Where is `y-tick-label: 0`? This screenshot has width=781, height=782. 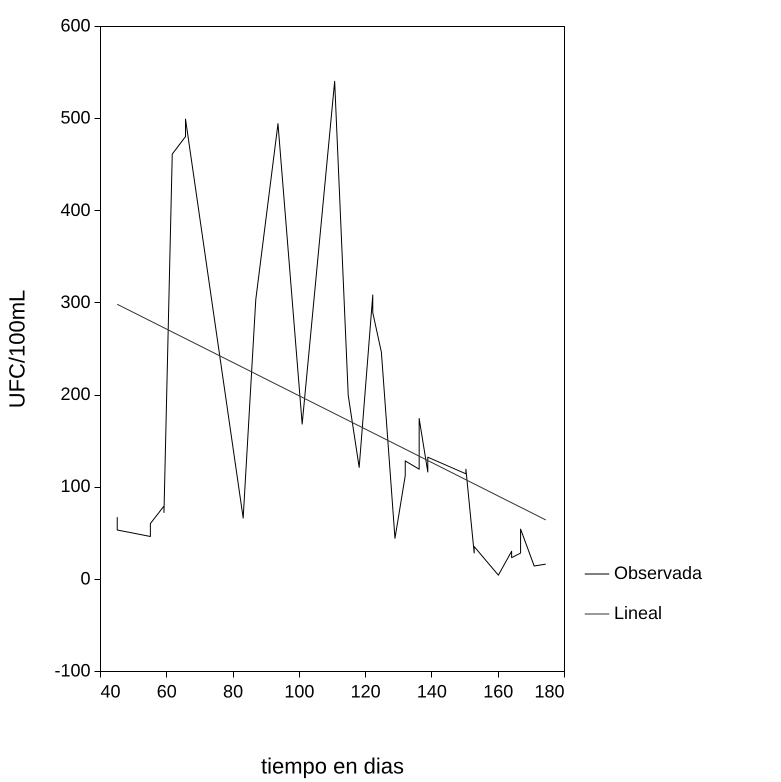 y-tick-label: 0 is located at coordinates (85, 578).